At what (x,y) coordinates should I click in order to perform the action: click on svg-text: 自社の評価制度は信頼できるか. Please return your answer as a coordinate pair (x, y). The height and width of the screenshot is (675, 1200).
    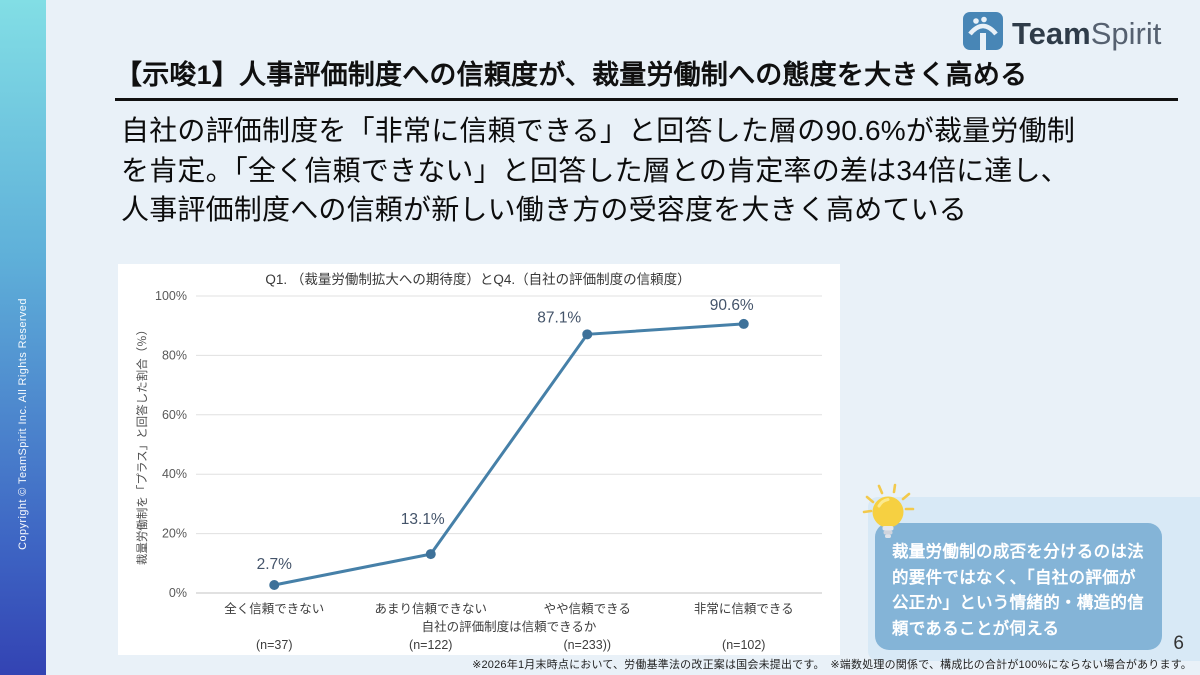
    Looking at the image, I should click on (509, 626).